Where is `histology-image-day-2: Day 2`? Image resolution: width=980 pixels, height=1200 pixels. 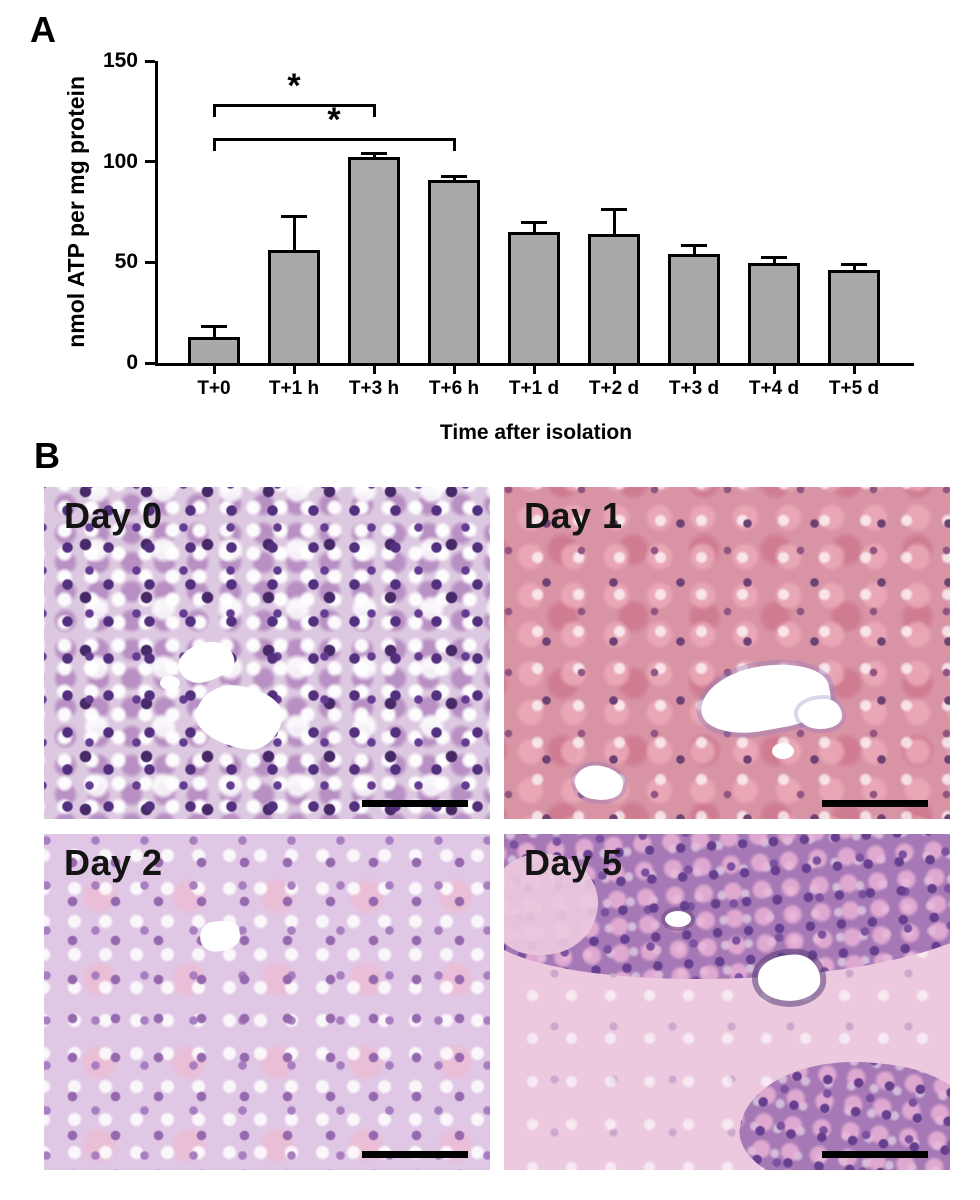 histology-image-day-2: Day 2 is located at coordinates (267, 1002).